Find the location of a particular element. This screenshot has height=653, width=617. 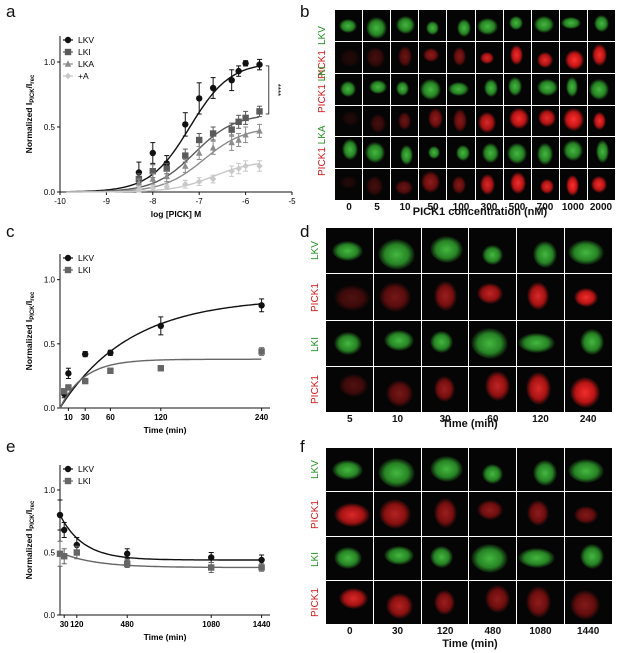

x-tick-label: -6 is located at coordinates (246, 201).